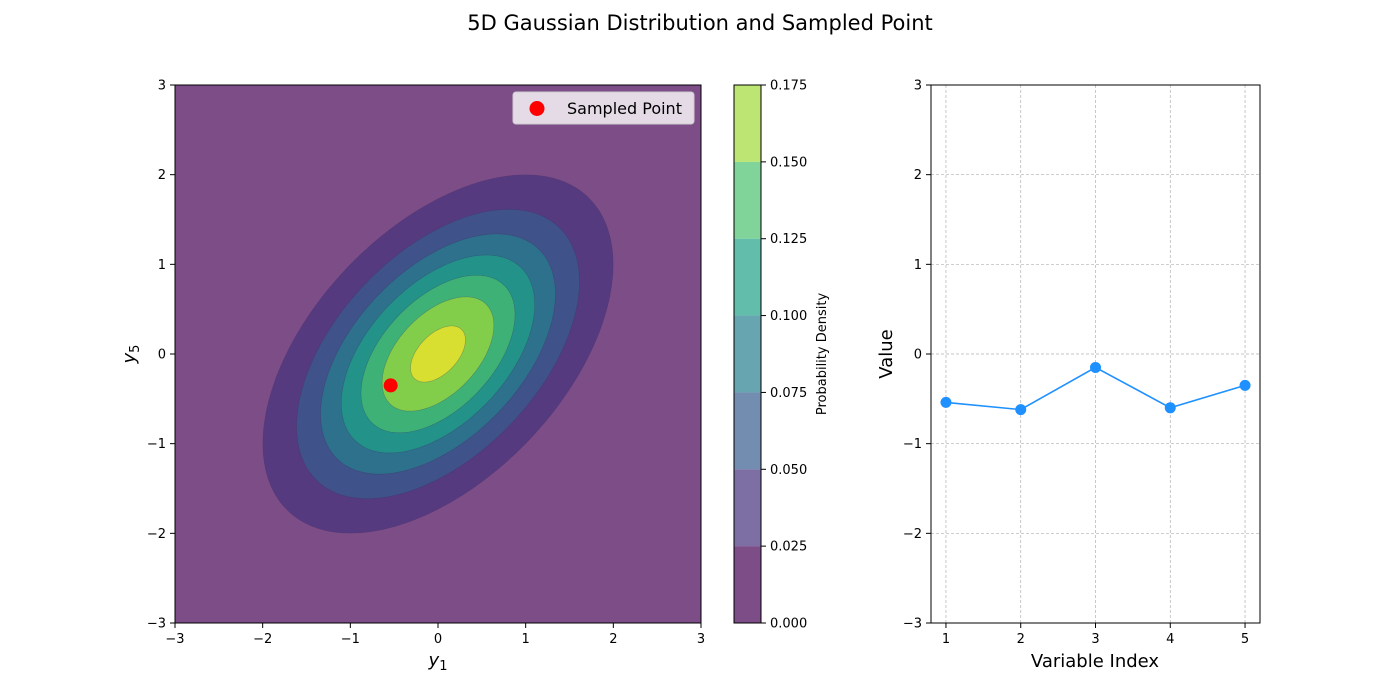 This screenshot has height=700, width=1400. Describe the element at coordinates (788, 162) in the screenshot. I see `colorbar-tick-label: 0.150` at that location.